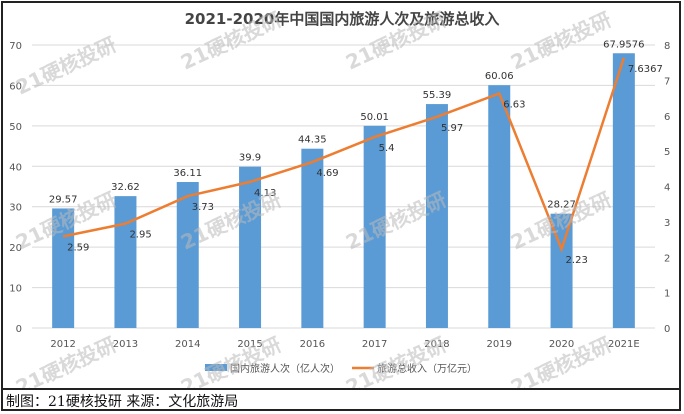 The image size is (684, 414). Describe the element at coordinates (15, 167) in the screenshot. I see `y-left-tick-label: 40` at that location.